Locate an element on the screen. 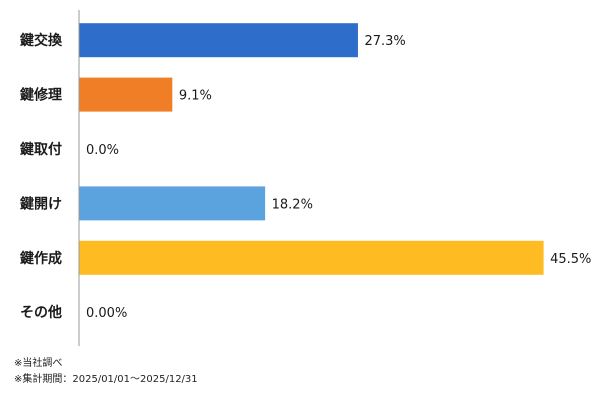 This screenshot has width=600, height=400. category-label: 鍵交換 is located at coordinates (41, 40).